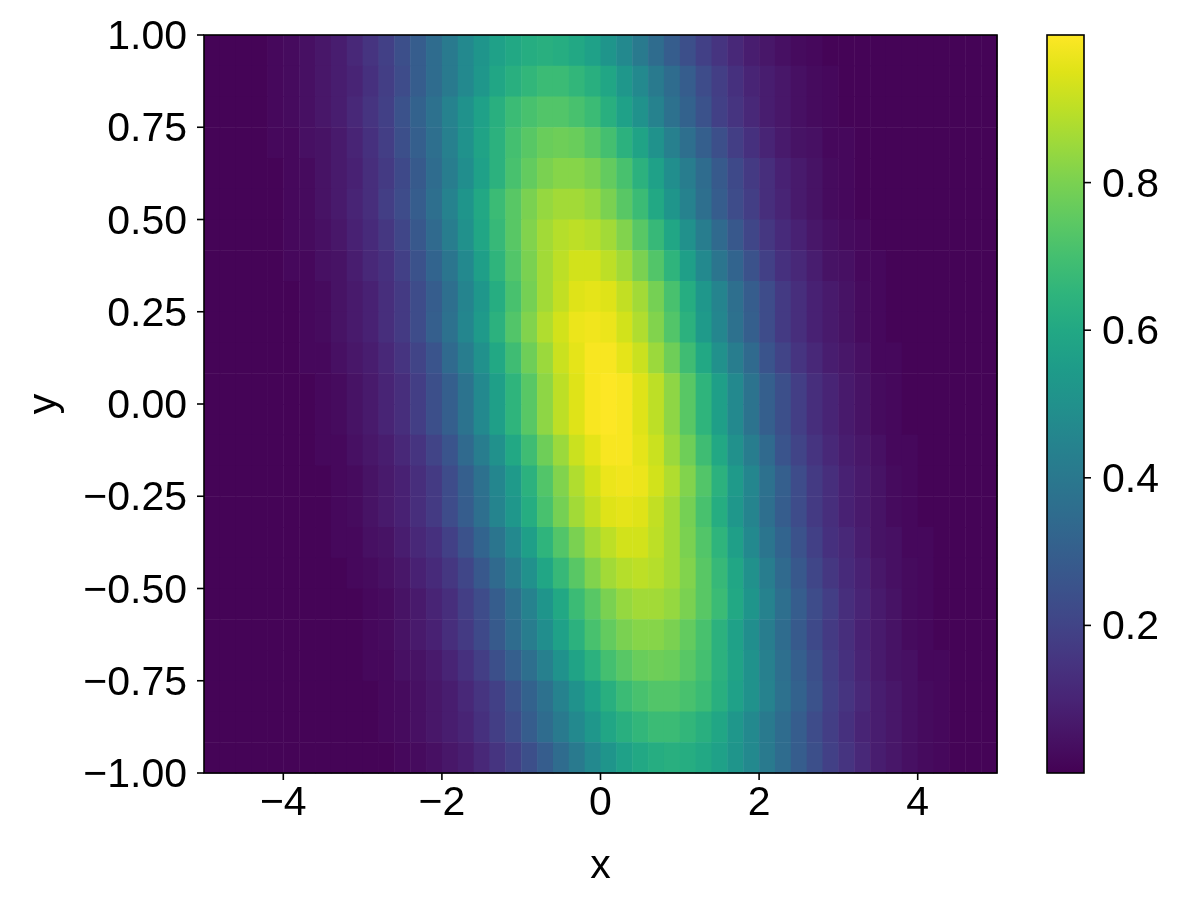  I want to click on x-tick-label: −4, so click(283, 801).